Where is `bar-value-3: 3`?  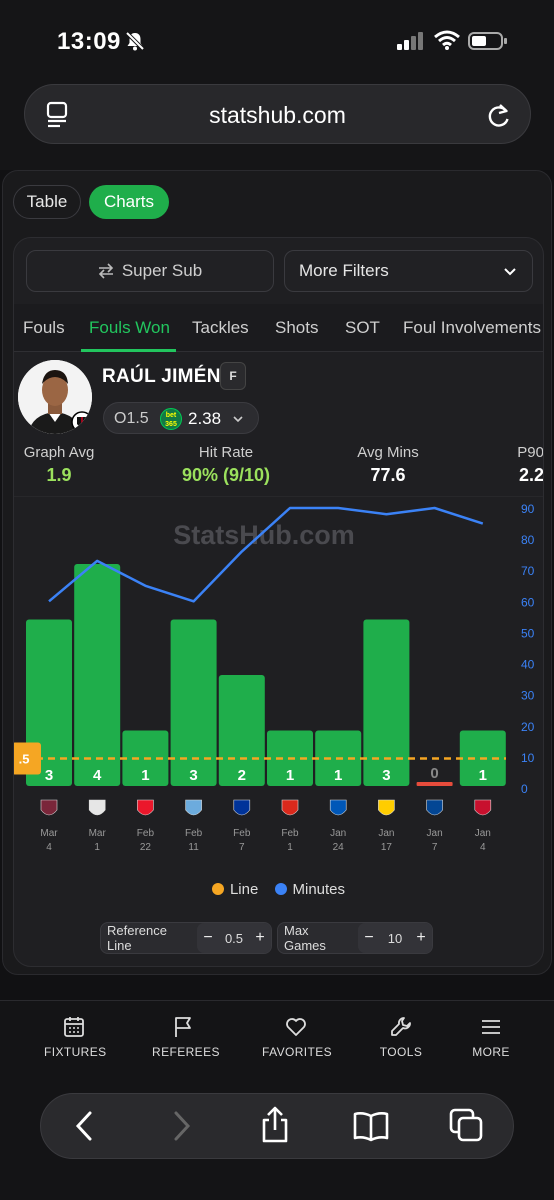 bar-value-3: 3 is located at coordinates (193, 775).